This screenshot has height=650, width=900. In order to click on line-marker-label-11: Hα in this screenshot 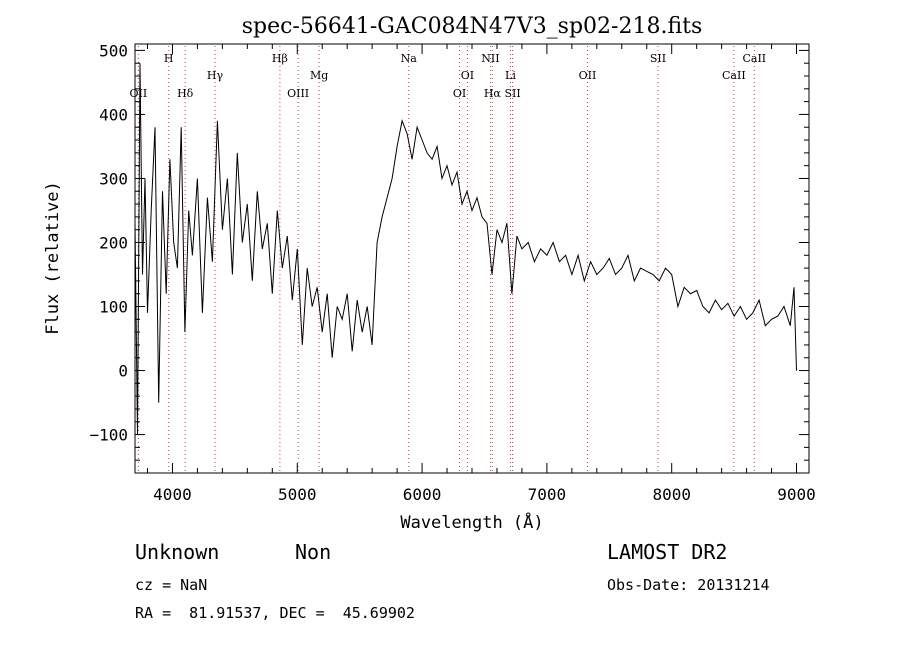, I will do `click(493, 93)`.